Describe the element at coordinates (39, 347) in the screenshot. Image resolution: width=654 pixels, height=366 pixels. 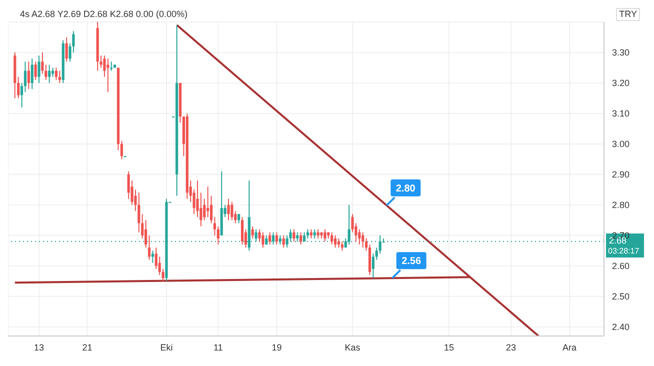
I see `x-tick-label: 13` at that location.